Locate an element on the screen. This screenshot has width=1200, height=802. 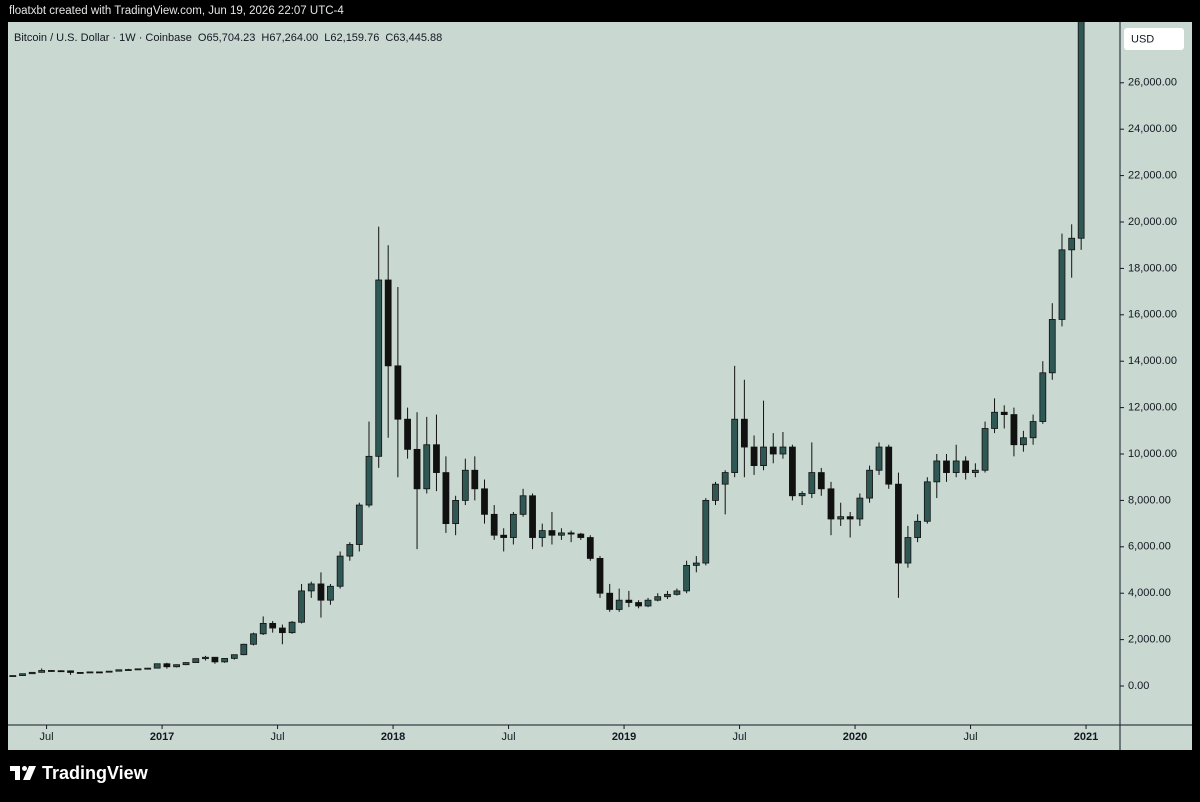
y-tick-label: 24,000.00 is located at coordinates (1152, 129).